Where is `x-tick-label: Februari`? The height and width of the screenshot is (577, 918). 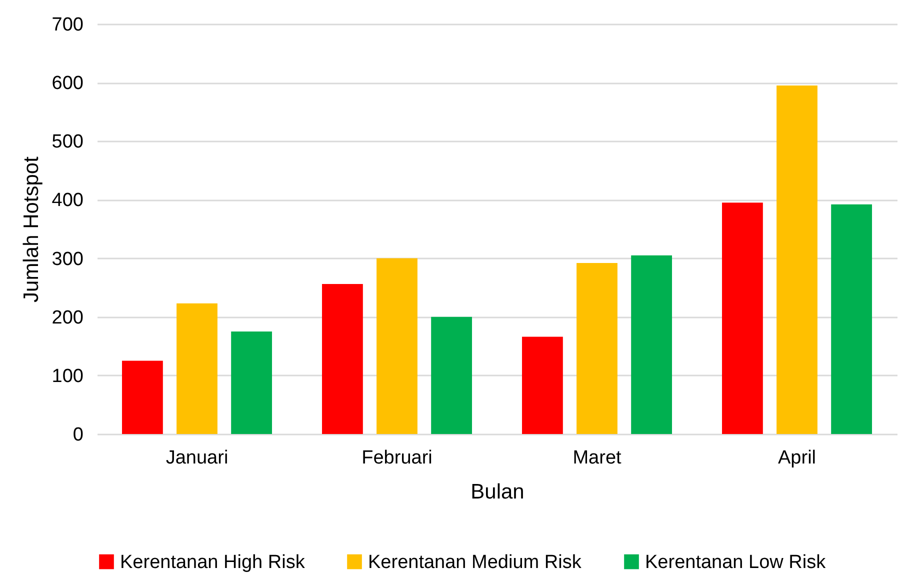 x-tick-label: Februari is located at coordinates (397, 458).